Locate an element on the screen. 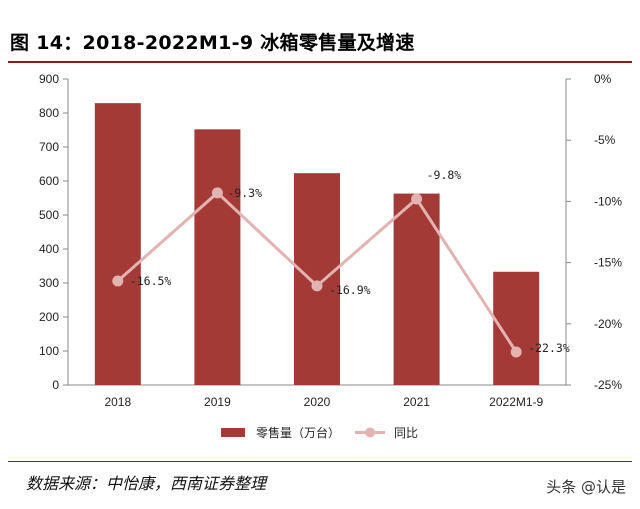 This screenshot has width=640, height=509. legend-line-label: 同比 is located at coordinates (406, 433).